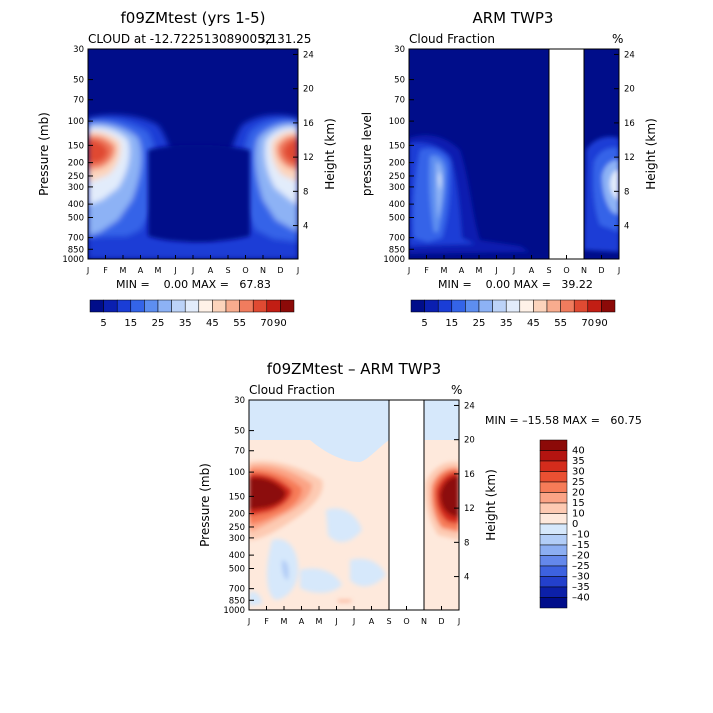  What do you see at coordinates (406, 621) in the screenshot?
I see `month-tick-label: O` at bounding box center [406, 621].